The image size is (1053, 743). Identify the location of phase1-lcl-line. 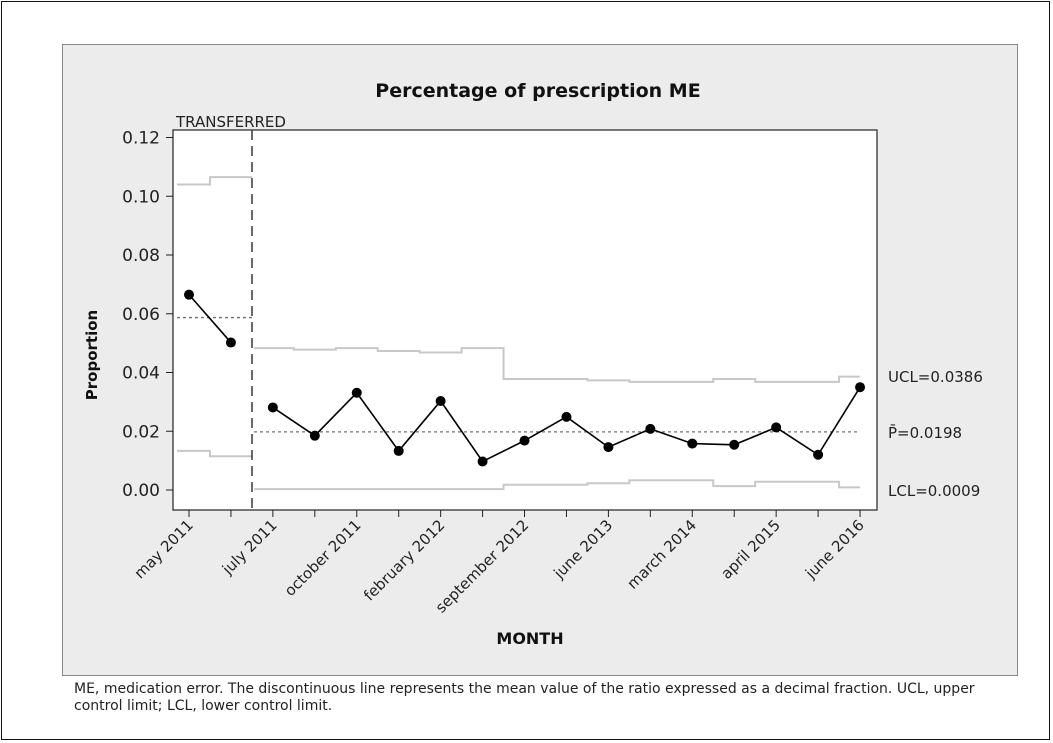
(214, 453).